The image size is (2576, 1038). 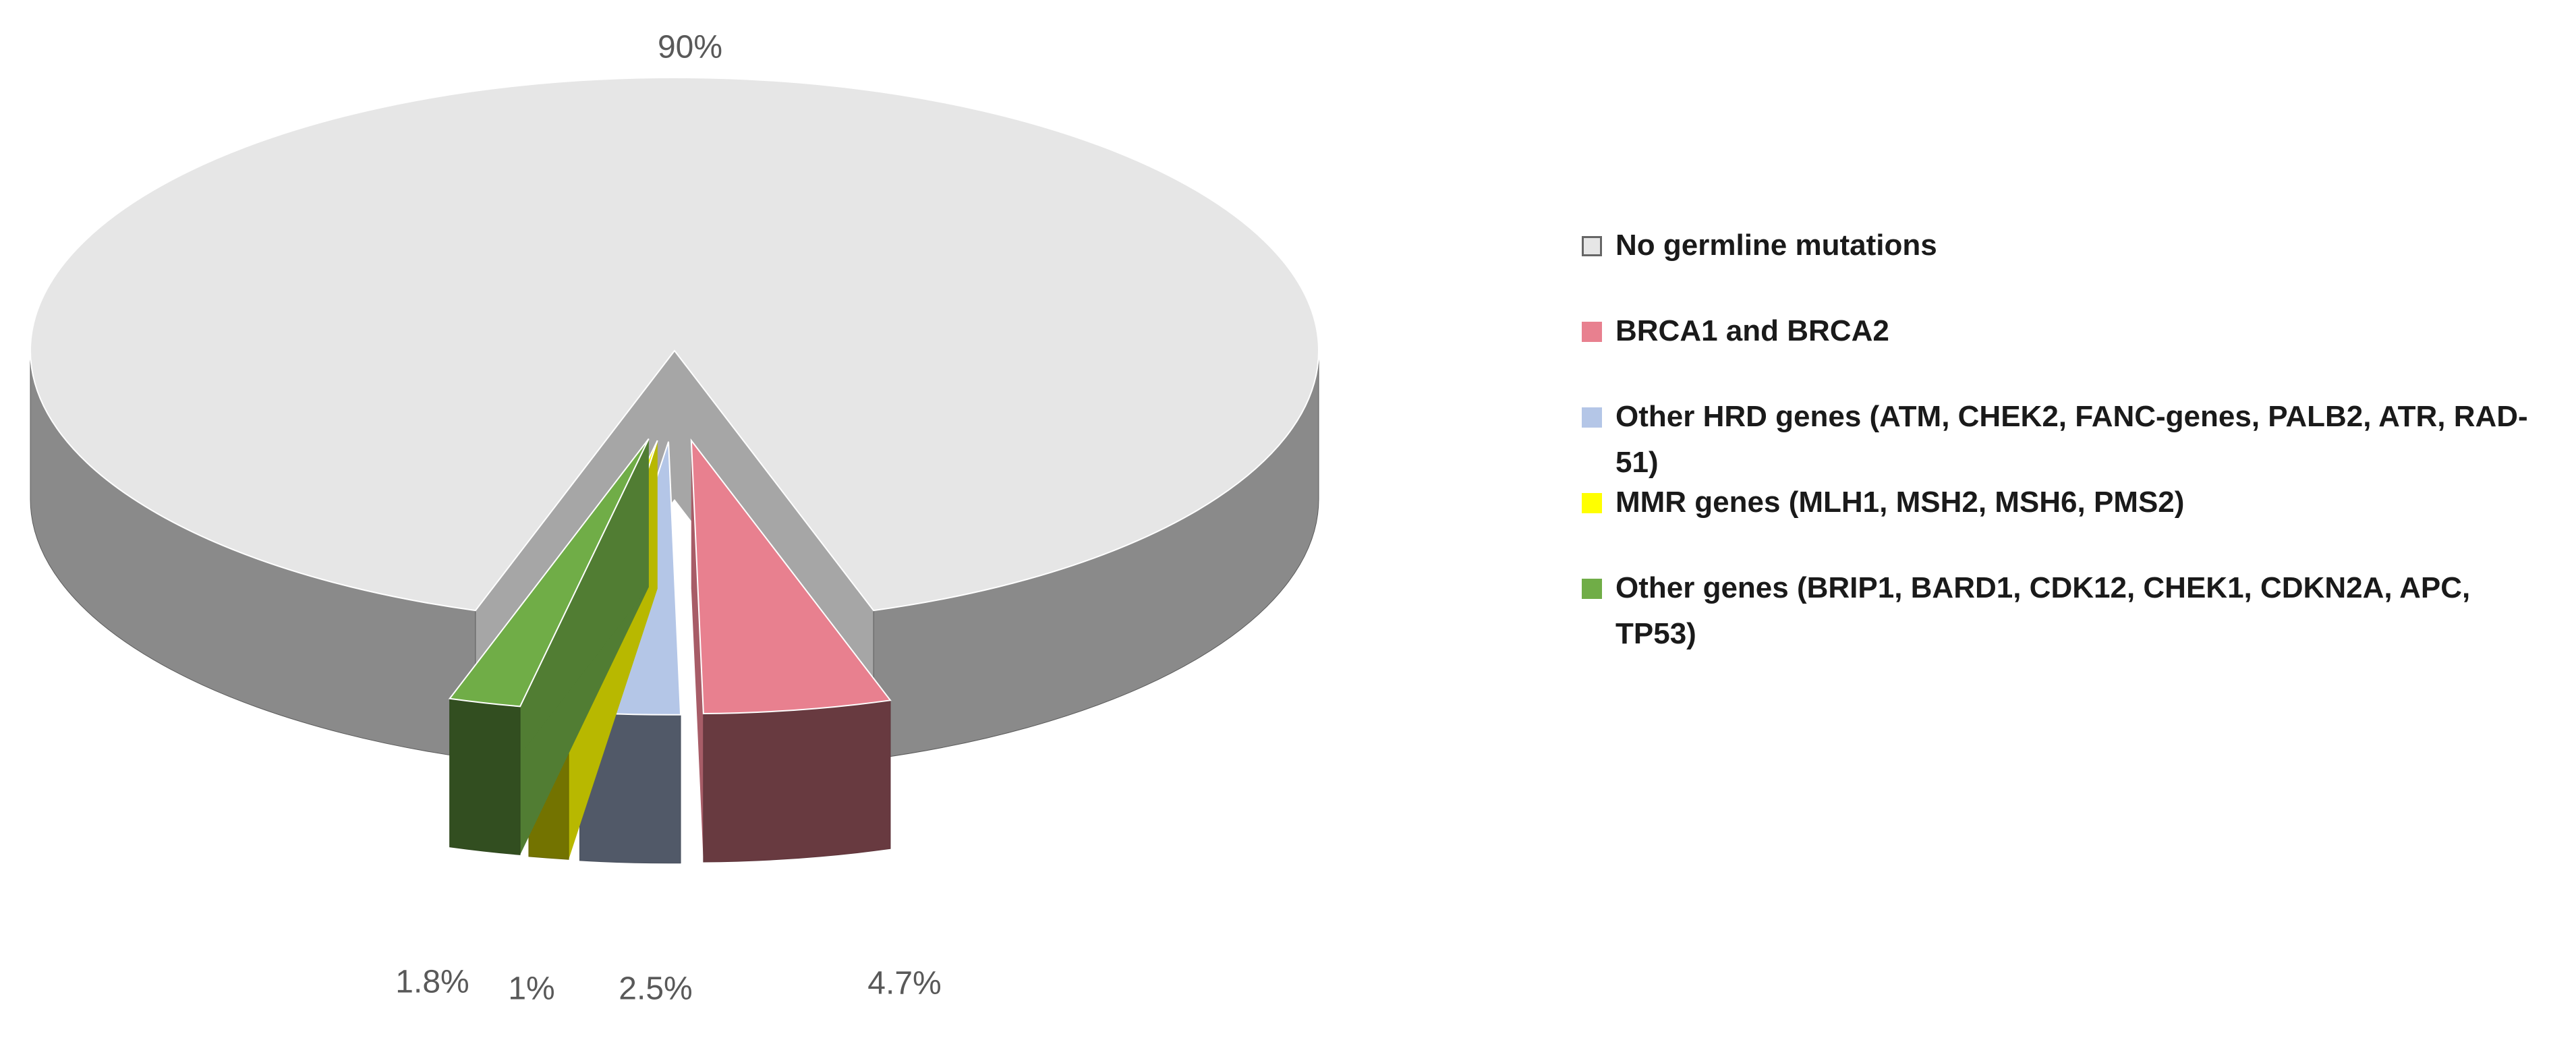 I want to click on value-label: 1%, so click(x=531, y=989).